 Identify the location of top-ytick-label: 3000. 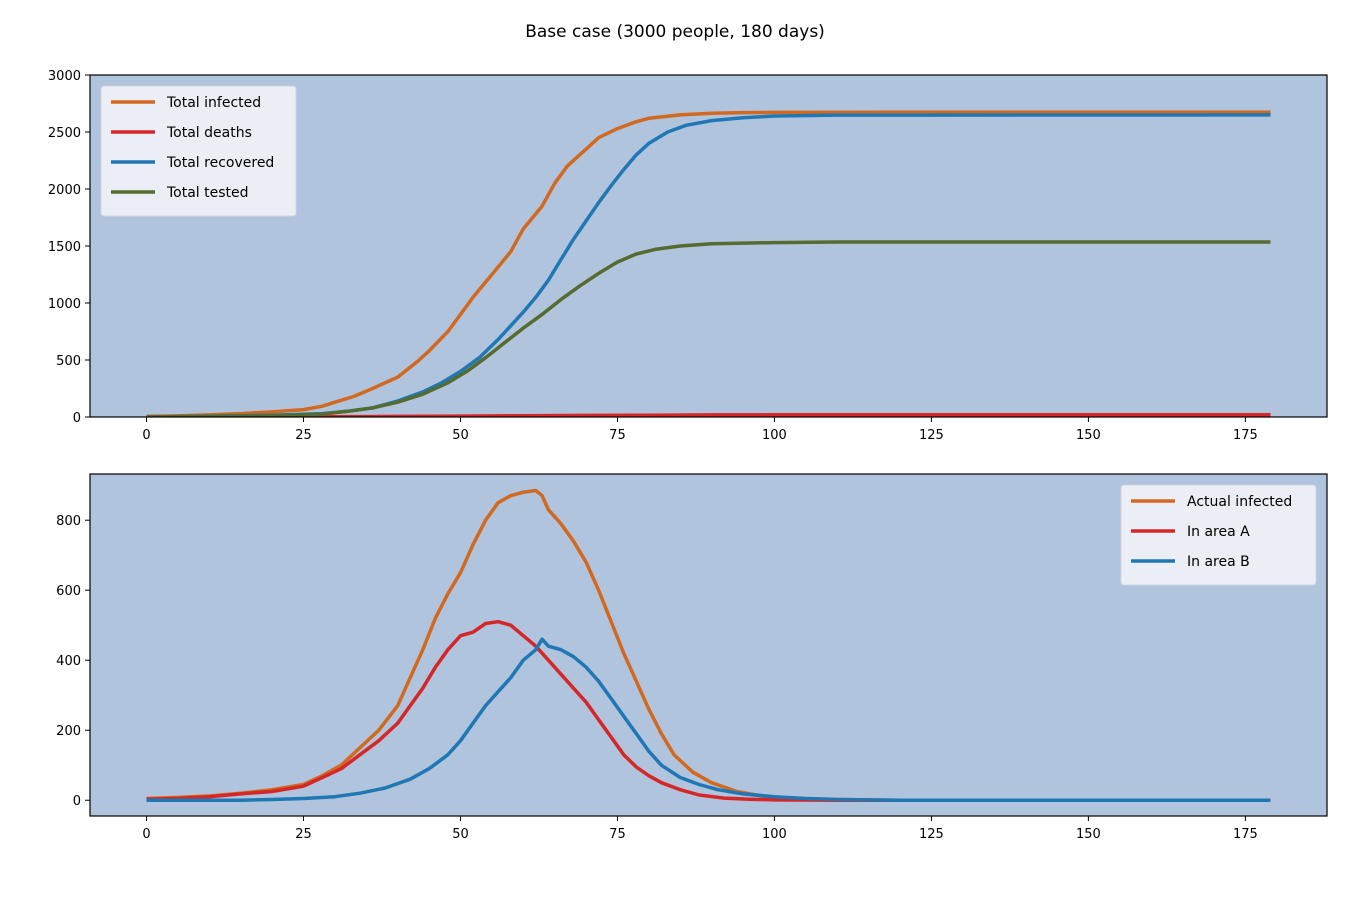
(64, 76).